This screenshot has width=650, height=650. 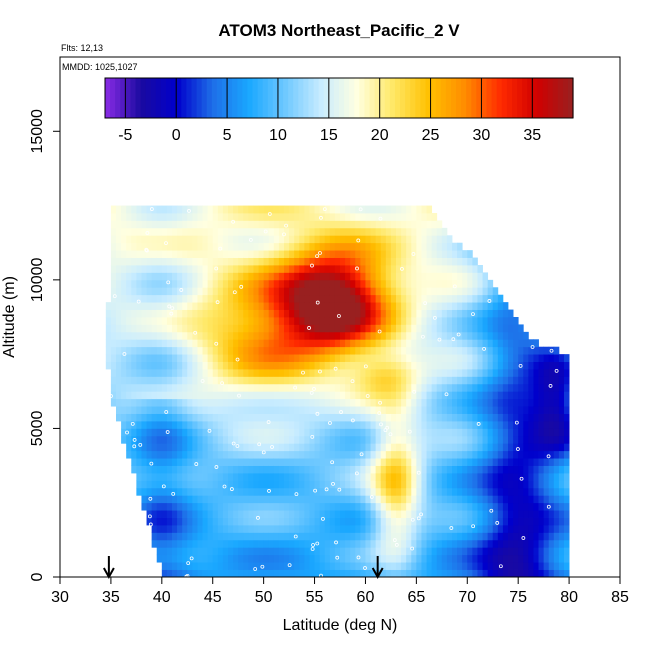 What do you see at coordinates (416, 597) in the screenshot?
I see `x-tick-label: 65` at bounding box center [416, 597].